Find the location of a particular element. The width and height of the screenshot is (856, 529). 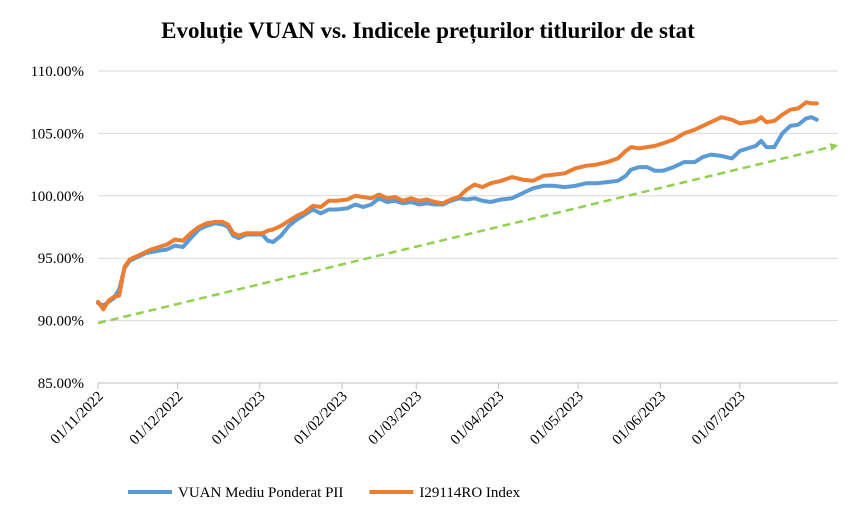

x-tick-label: 01/02/2023 is located at coordinates (321, 419).